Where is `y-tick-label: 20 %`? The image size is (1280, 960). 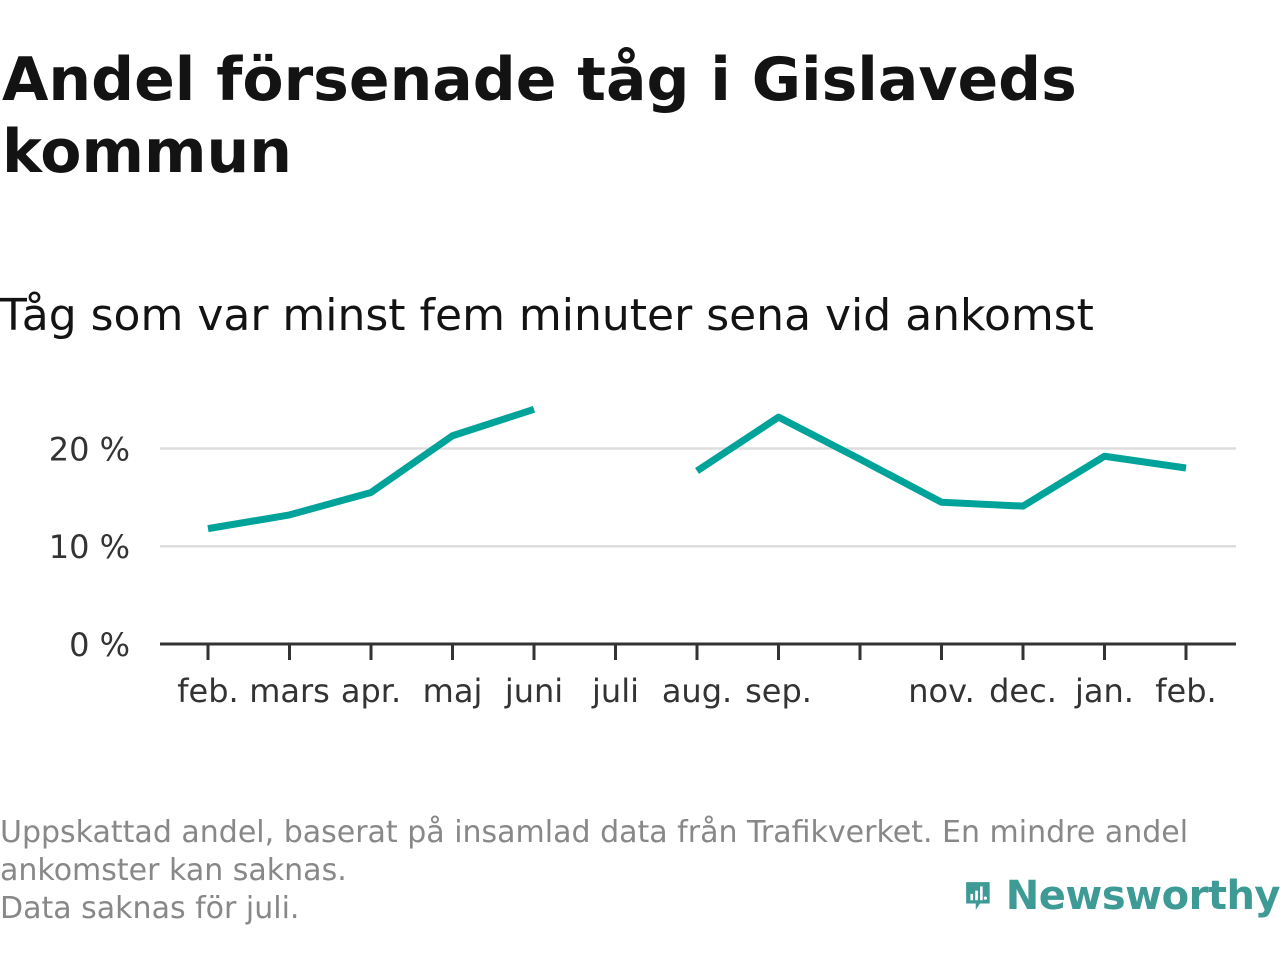
y-tick-label: 20 % is located at coordinates (89, 449).